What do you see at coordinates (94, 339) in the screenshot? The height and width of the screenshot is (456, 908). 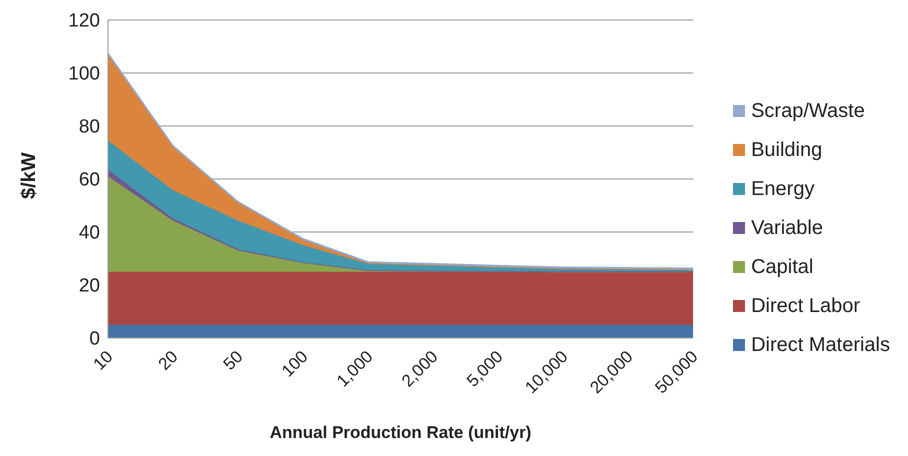 I see `y-tick-label: 0` at bounding box center [94, 339].